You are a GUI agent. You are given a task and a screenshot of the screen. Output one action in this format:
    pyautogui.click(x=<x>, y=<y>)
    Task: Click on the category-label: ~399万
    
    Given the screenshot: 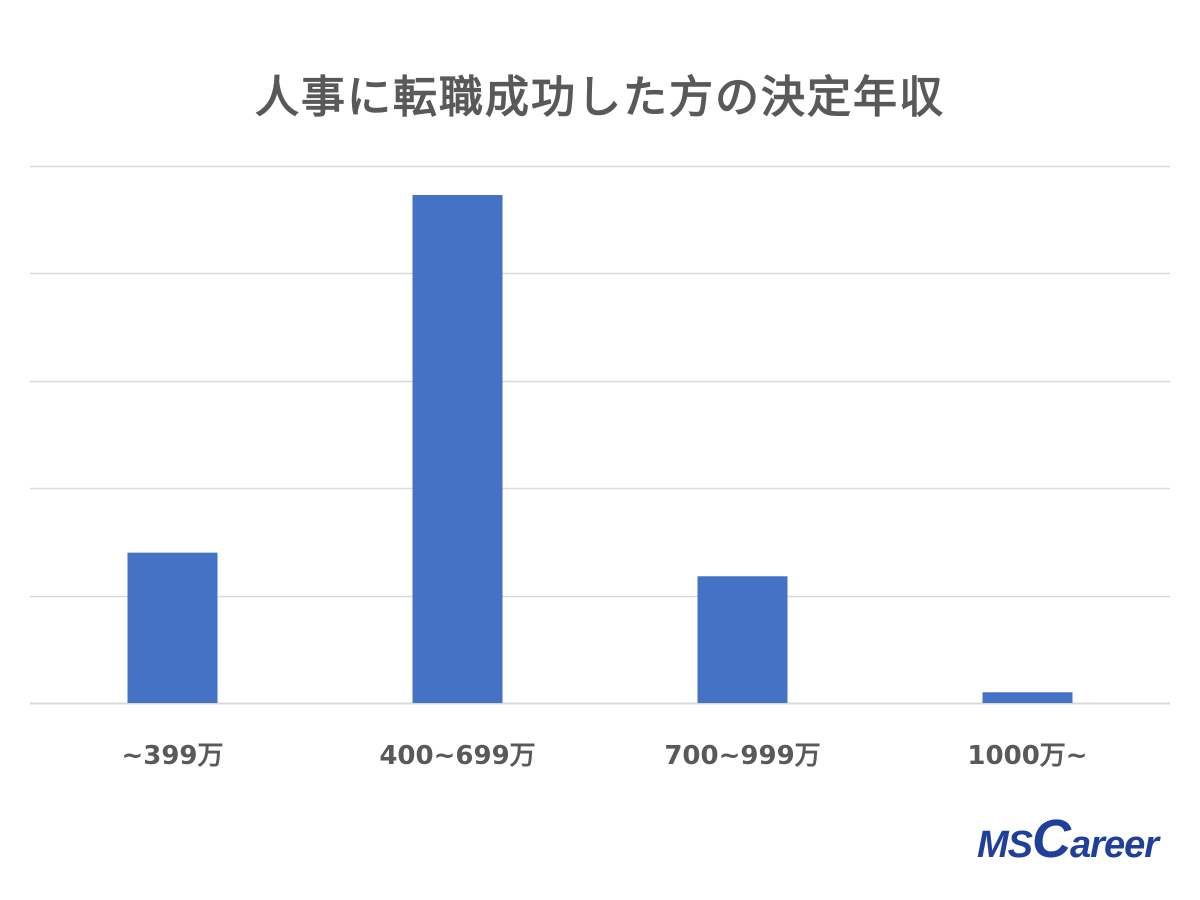 What is the action you would take?
    pyautogui.click(x=172, y=756)
    